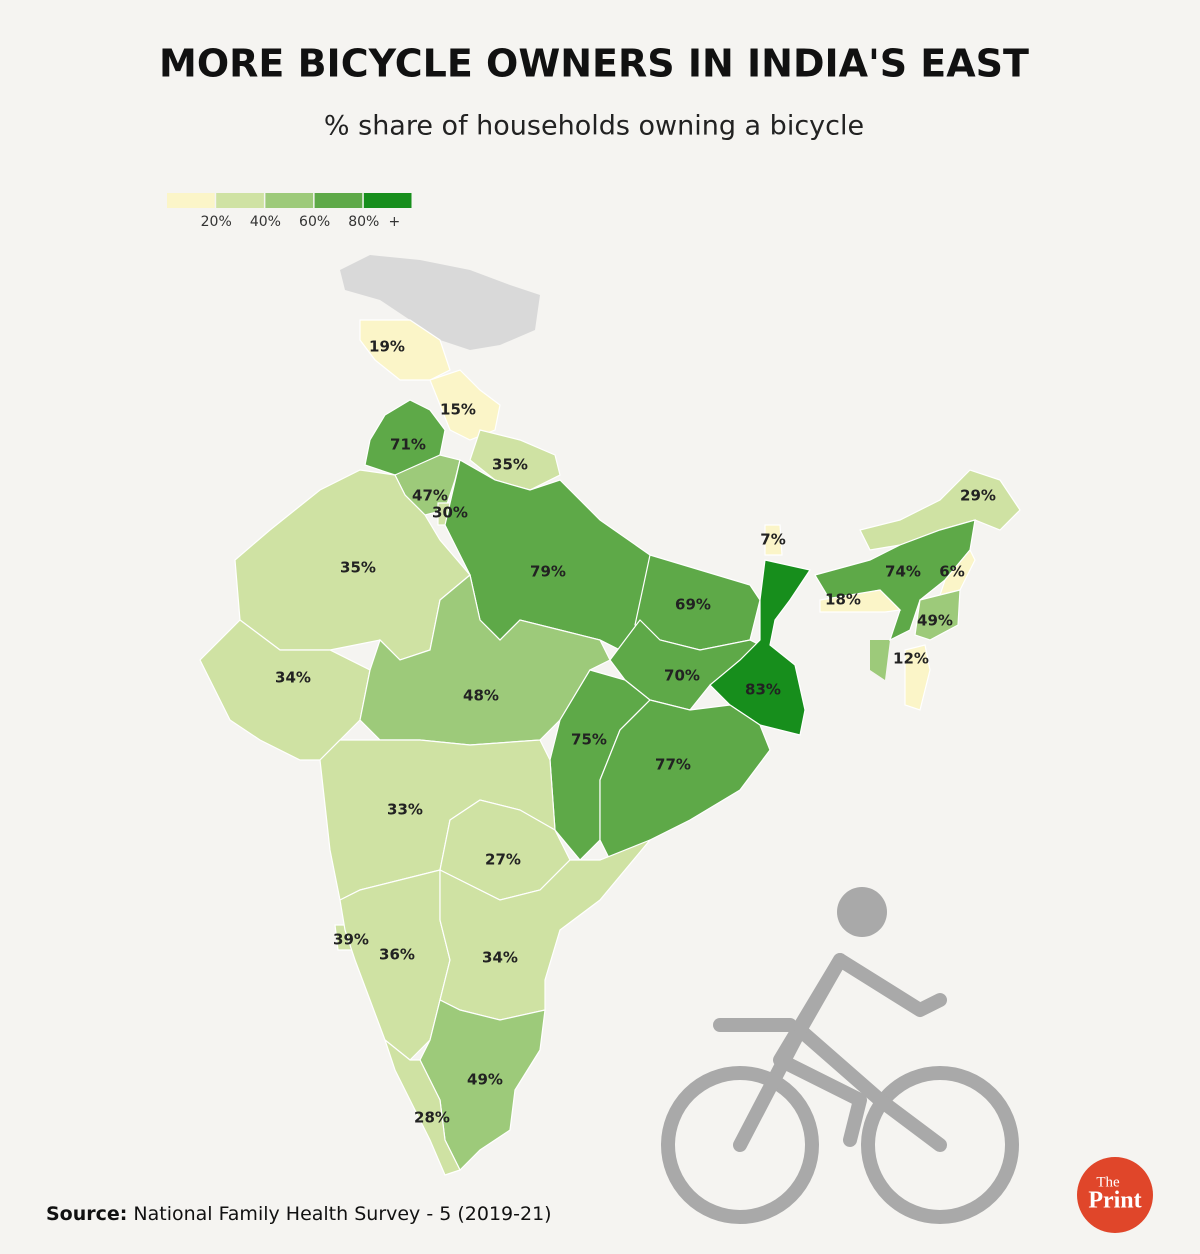 The width and height of the screenshot is (1200, 1254). I want to click on region-label: 15%, so click(458, 410).